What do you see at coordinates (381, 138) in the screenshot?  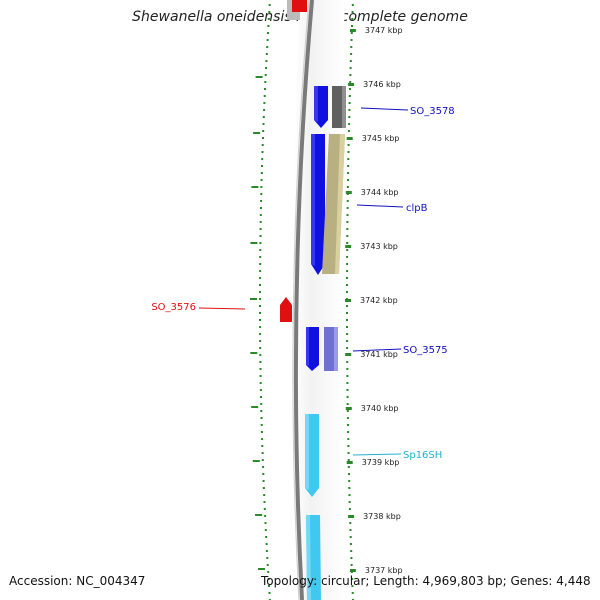 I see `kbp-tick-label: 3745 kbp` at bounding box center [381, 138].